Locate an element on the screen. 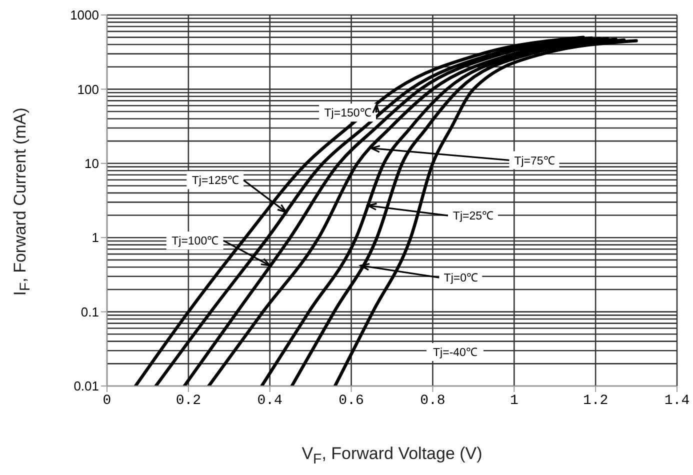 This screenshot has height=475, width=693. annotation: Tj=75℃ is located at coordinates (535, 161).